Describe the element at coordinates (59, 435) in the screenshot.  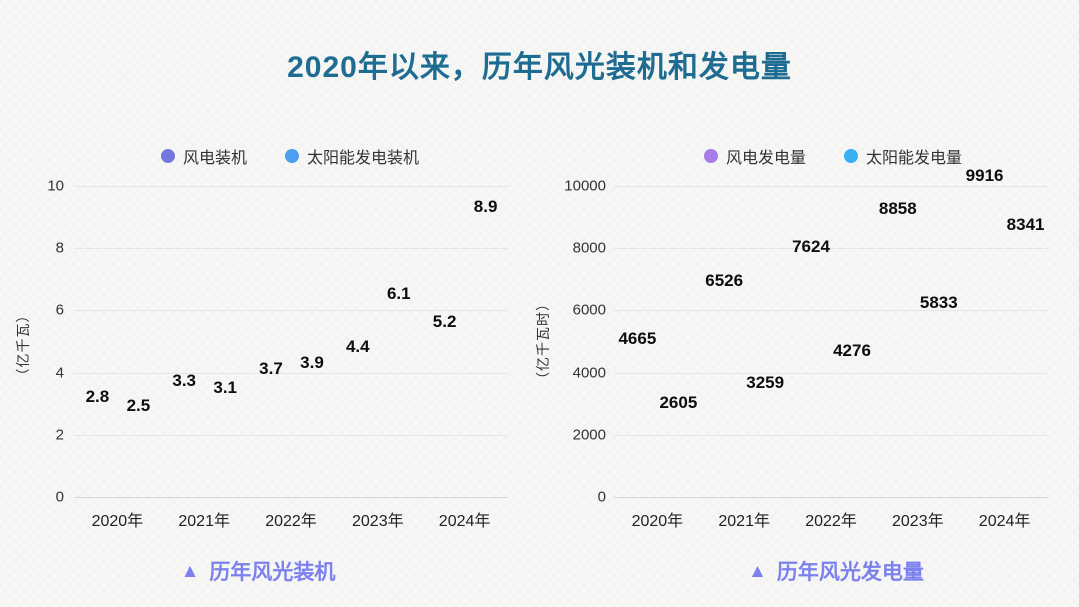
I see `y-tick-label: 2` at that location.